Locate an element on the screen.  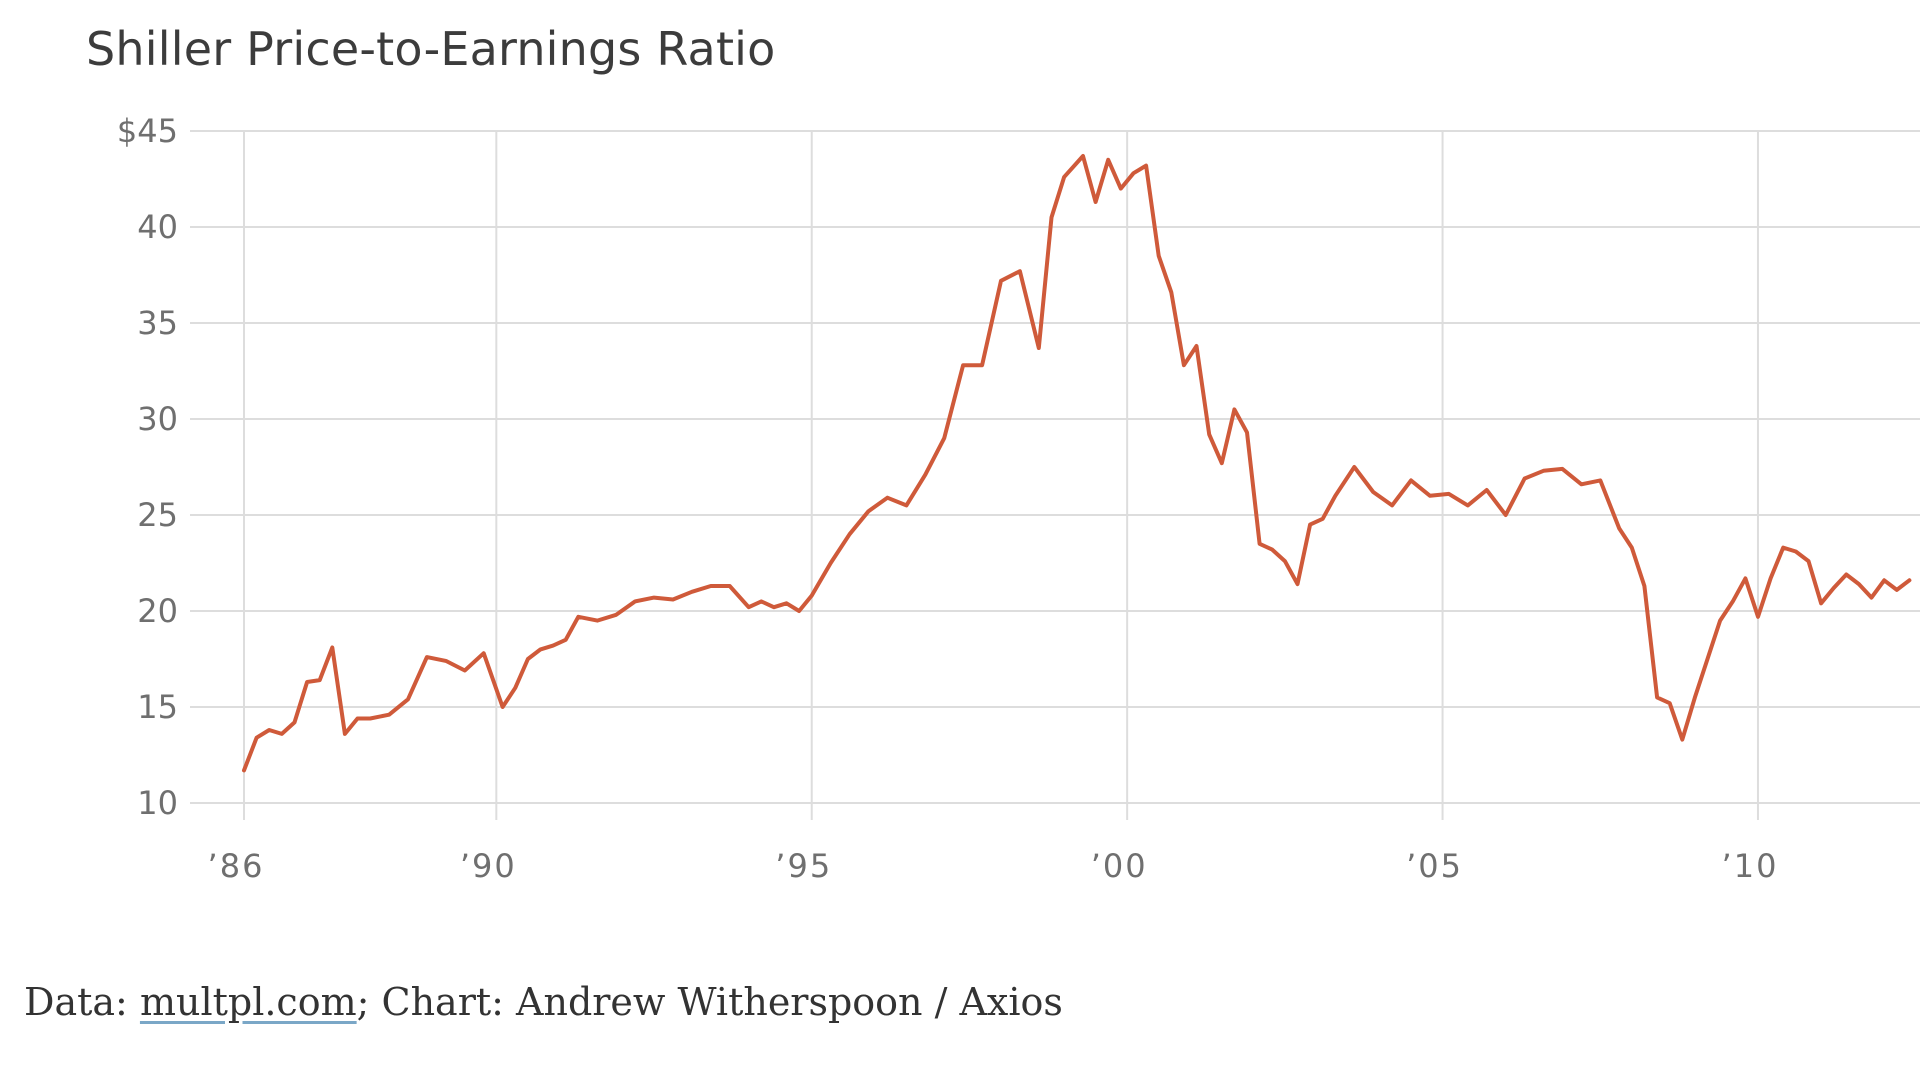
x-tick-label: ’00 is located at coordinates (1119, 866).